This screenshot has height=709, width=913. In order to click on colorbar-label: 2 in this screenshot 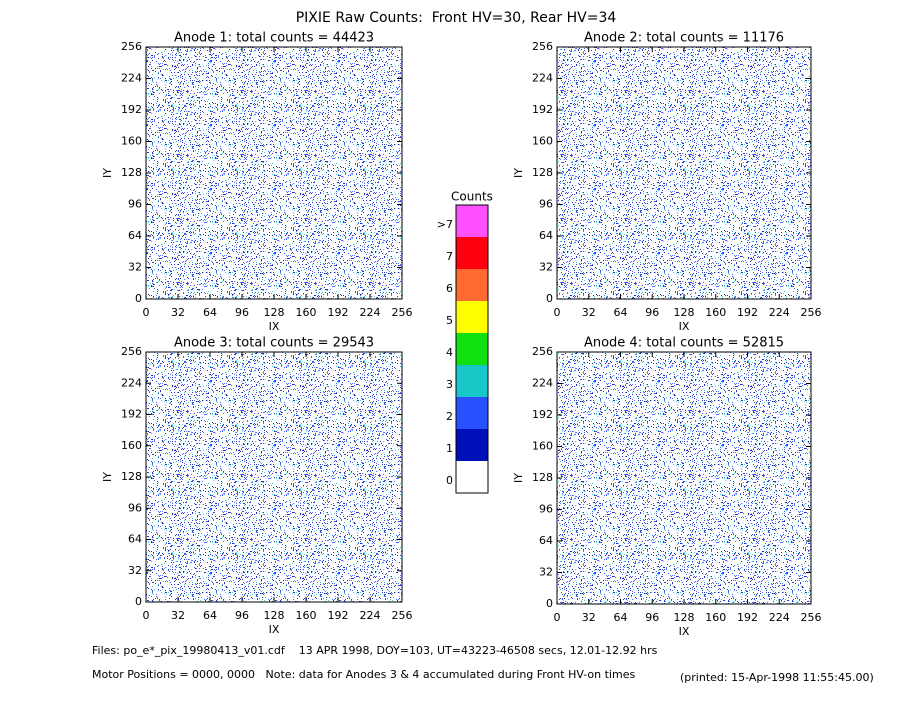, I will do `click(449, 416)`.